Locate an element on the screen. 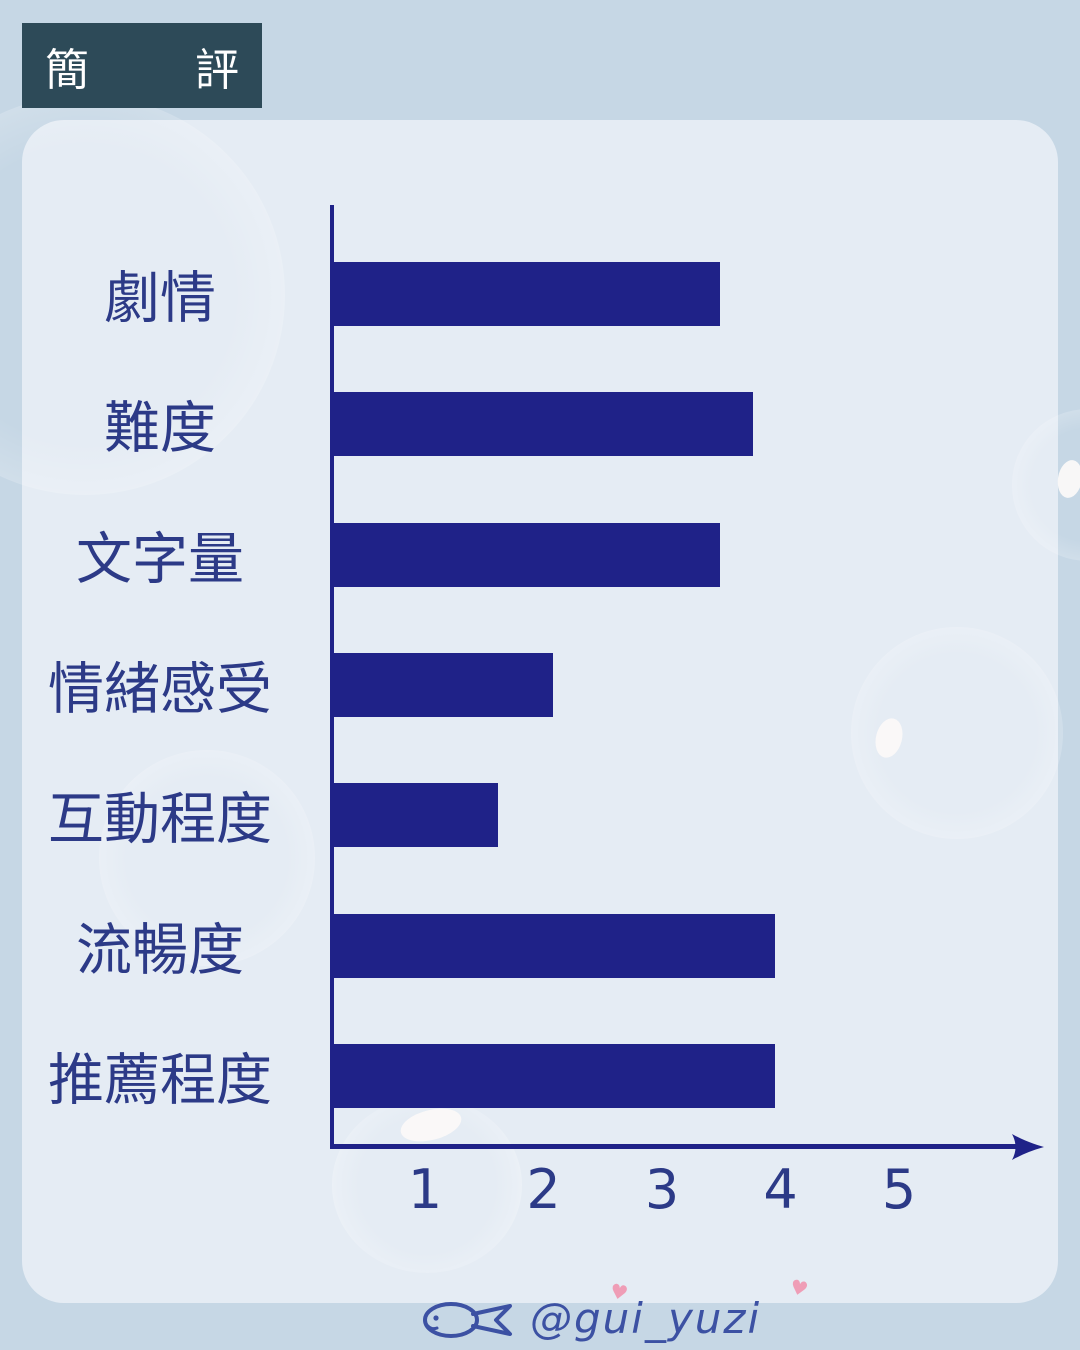 The width and height of the screenshot is (1080, 1350). category-label: 推薦程度 is located at coordinates (160, 1081).